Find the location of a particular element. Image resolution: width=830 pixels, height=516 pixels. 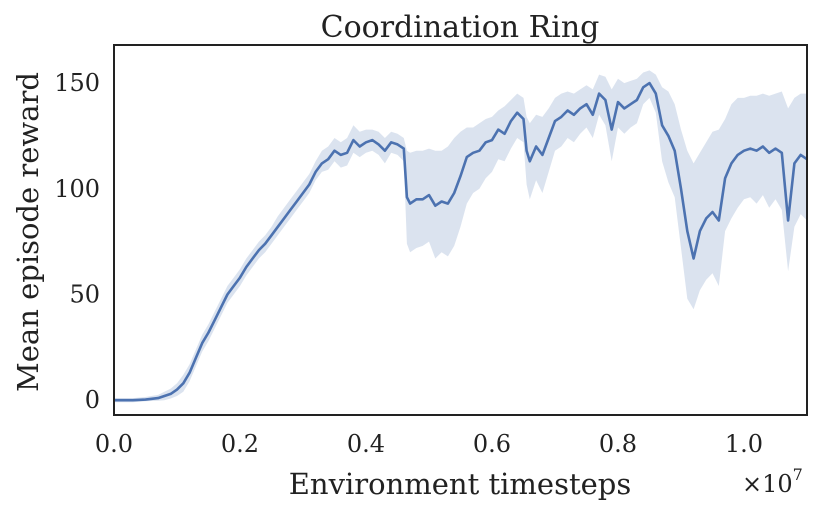

y-tick-labels: 0 50 100 150 is located at coordinates (77, 241).